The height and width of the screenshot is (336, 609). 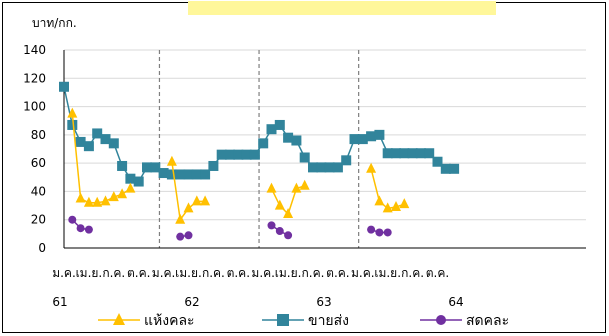 What do you see at coordinates (328, 321) in the screenshot?
I see `legend-label: ขายส่ง` at bounding box center [328, 321].